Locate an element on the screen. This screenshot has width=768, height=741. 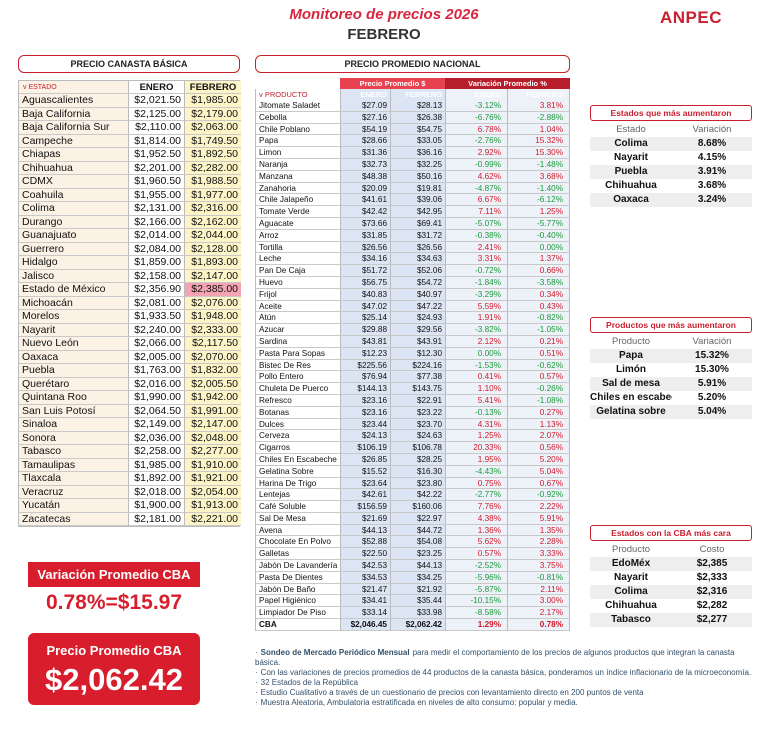
state-cell: Sinaloa is located at coordinates (73, 425).